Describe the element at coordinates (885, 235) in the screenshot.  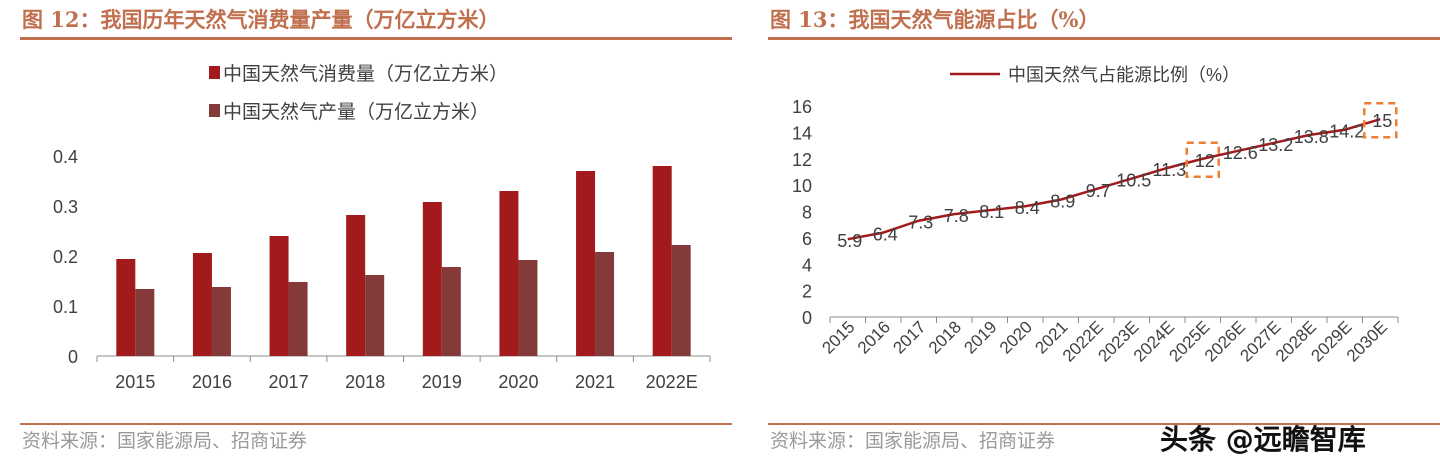
I see `data-label: 6.4` at that location.